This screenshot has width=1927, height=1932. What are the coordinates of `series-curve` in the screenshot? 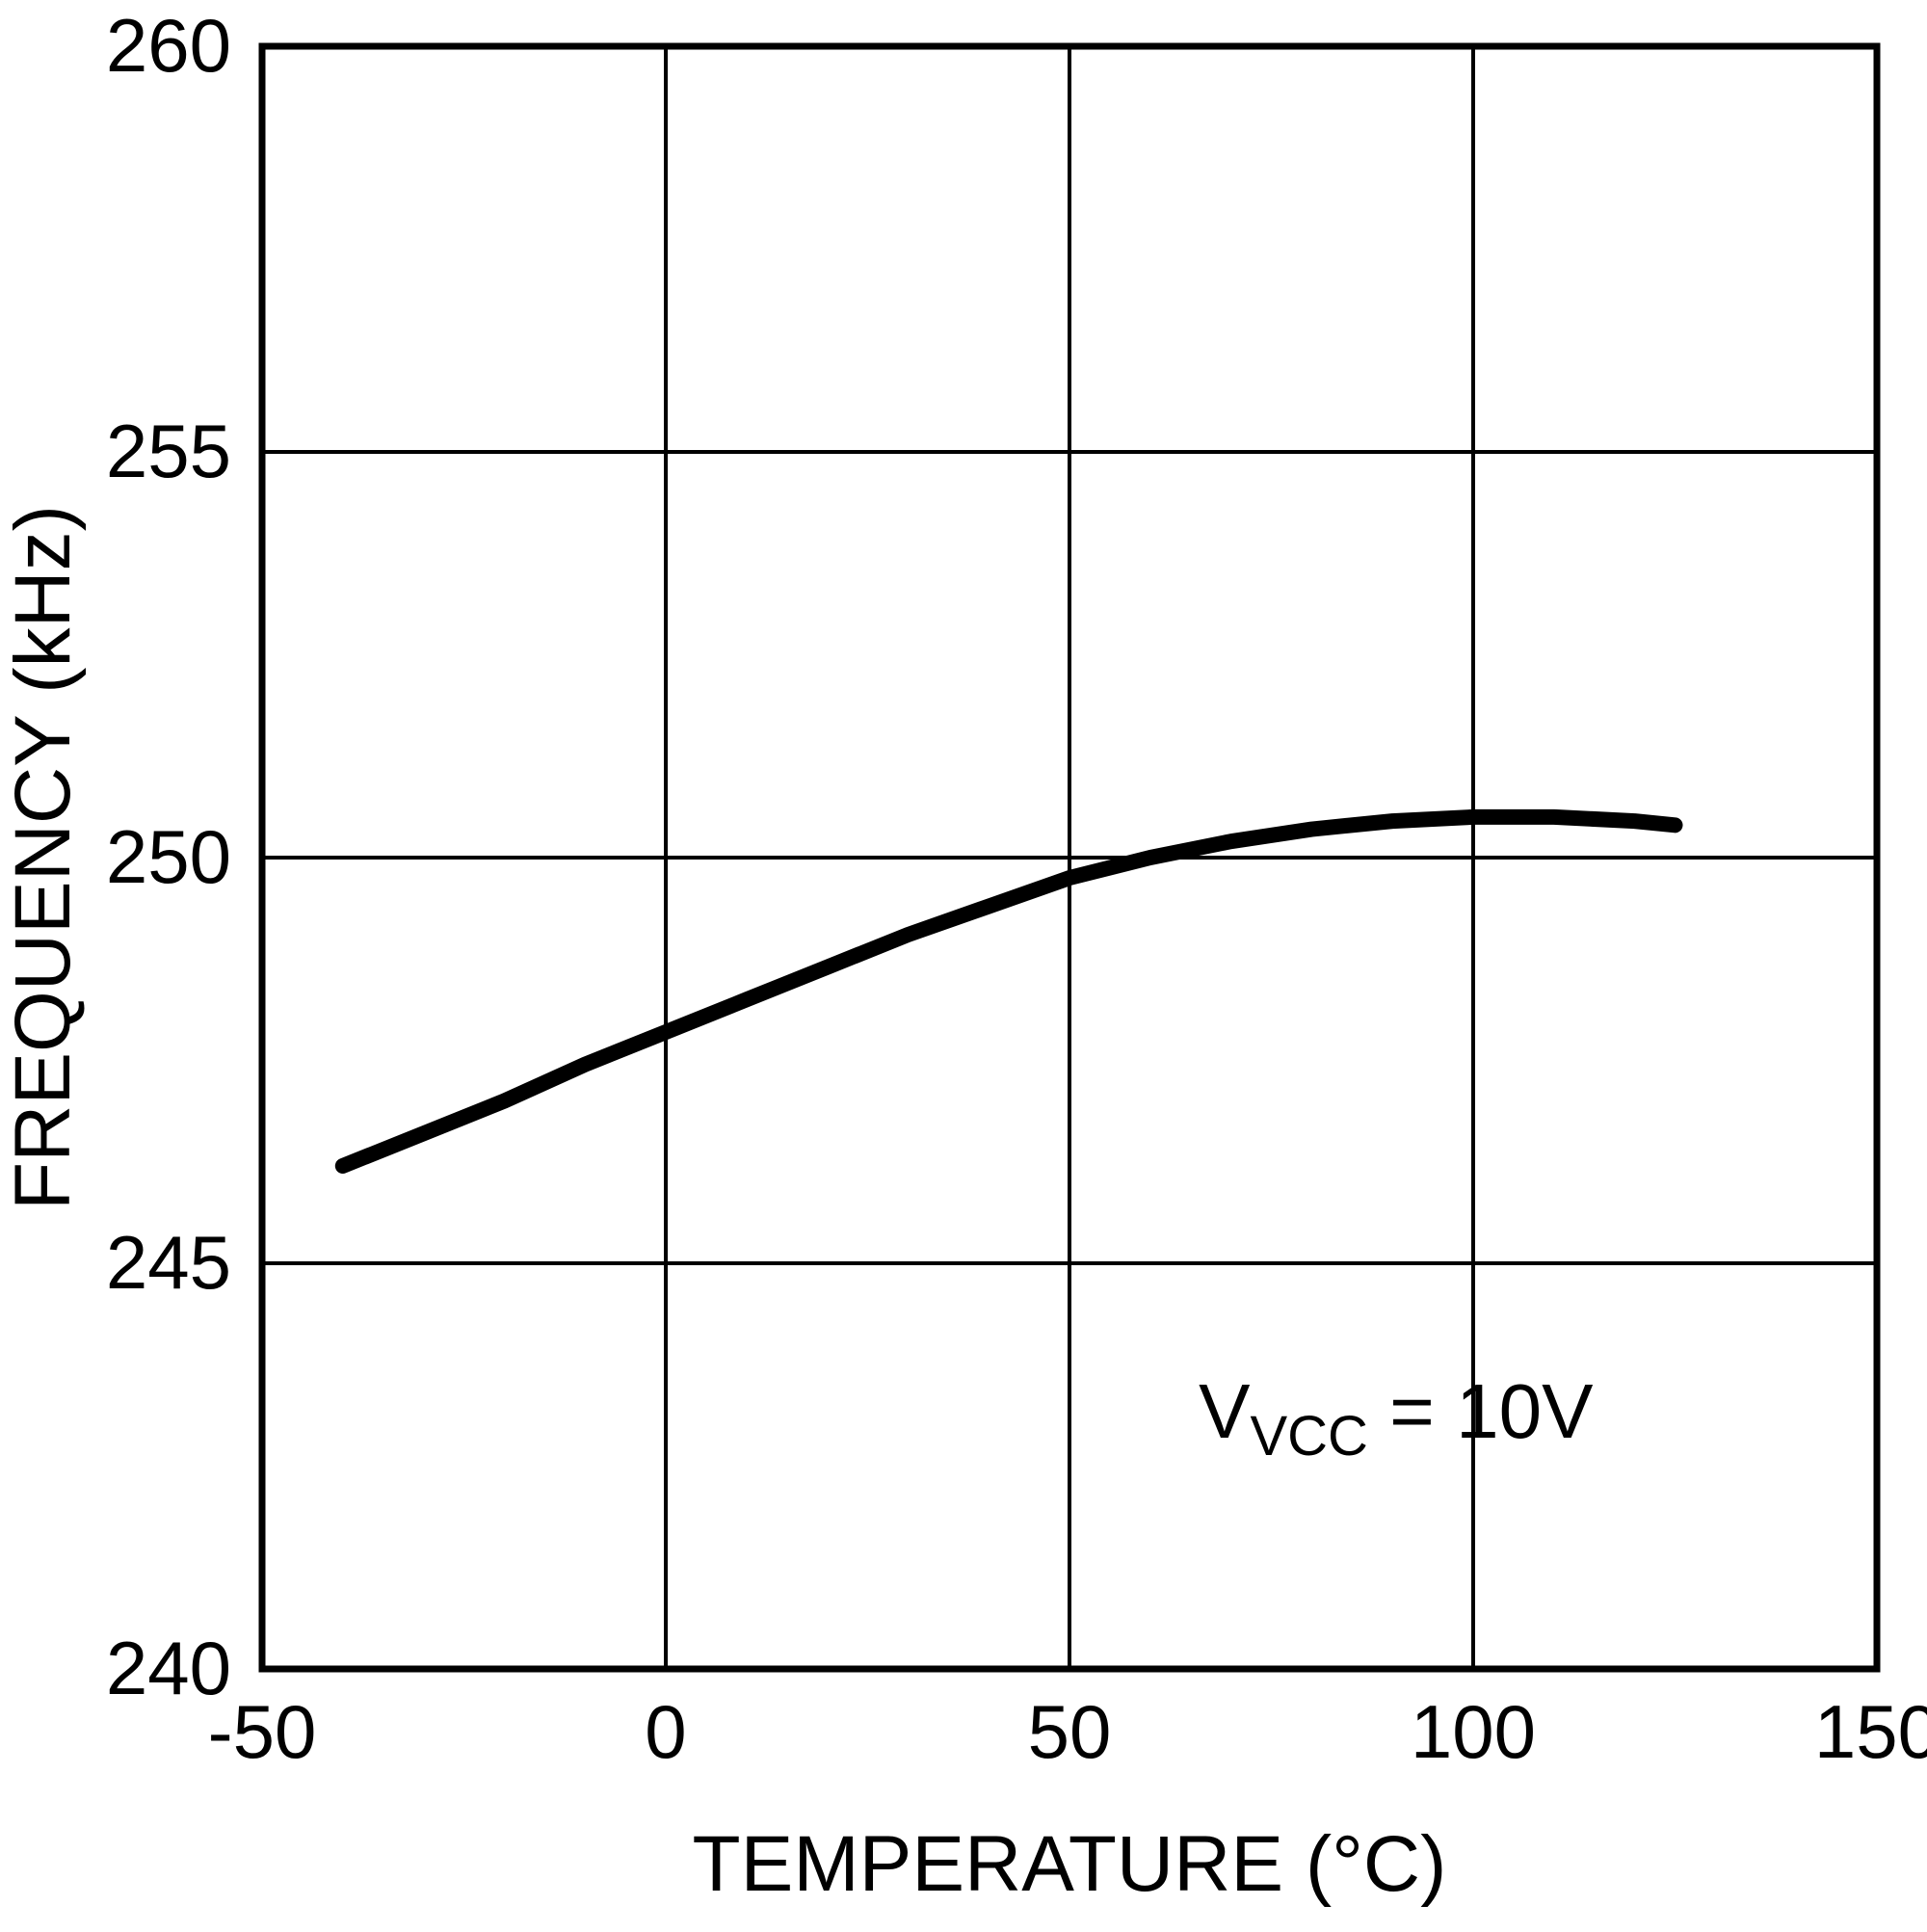 It's located at (1008, 991).